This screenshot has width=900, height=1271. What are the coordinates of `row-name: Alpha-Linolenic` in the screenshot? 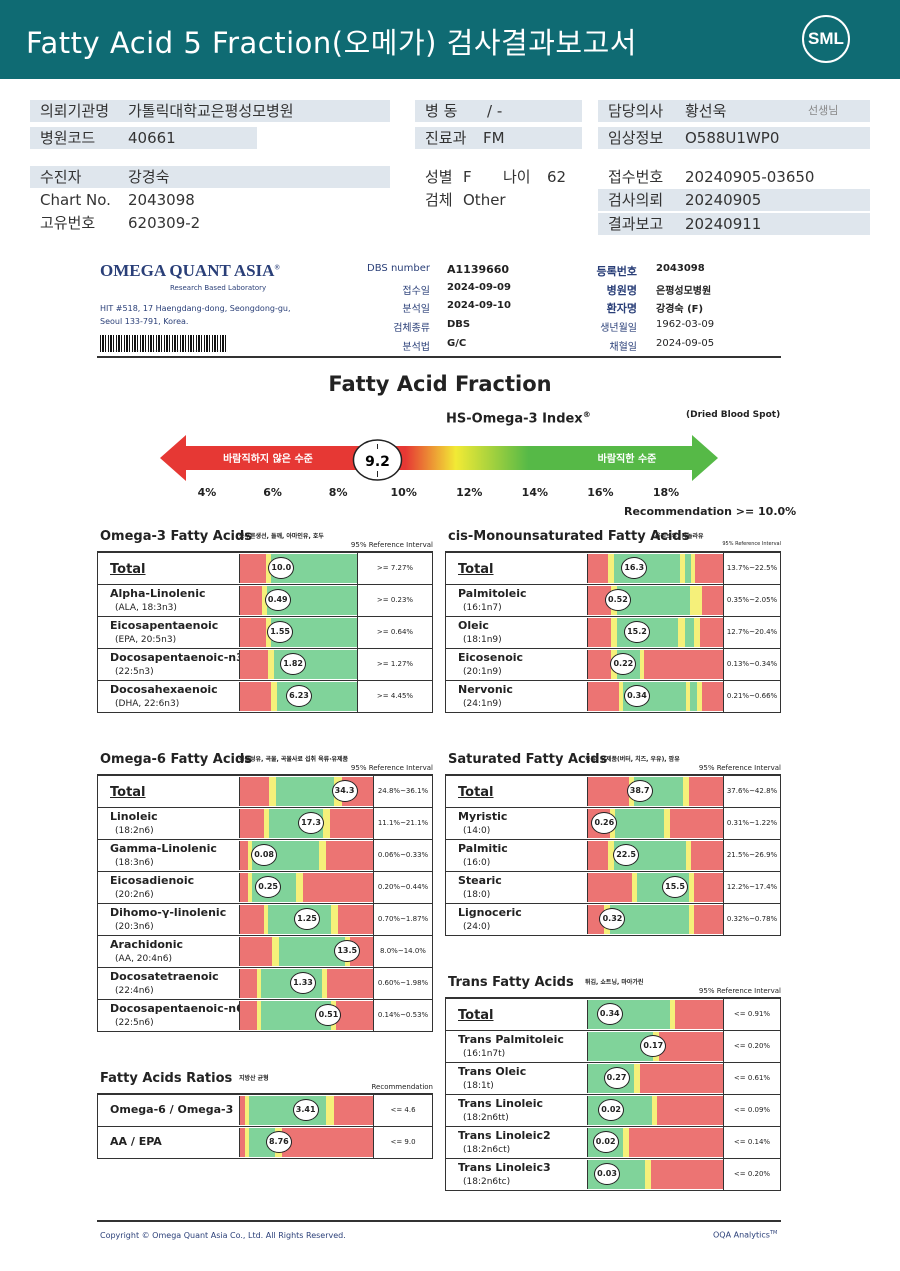 It's located at (158, 593).